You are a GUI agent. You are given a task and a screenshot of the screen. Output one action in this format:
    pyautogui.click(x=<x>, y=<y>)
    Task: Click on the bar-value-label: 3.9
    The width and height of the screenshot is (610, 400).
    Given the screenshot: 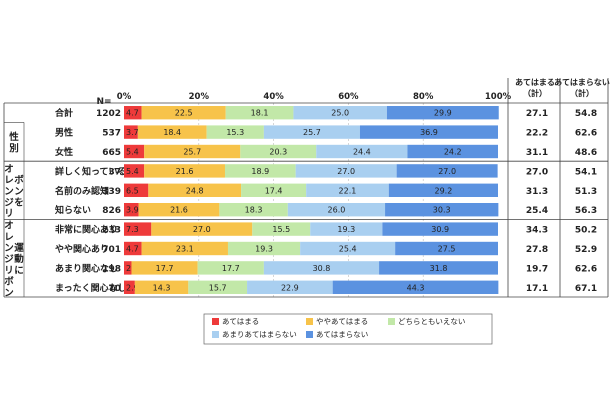 What is the action you would take?
    pyautogui.click(x=132, y=210)
    